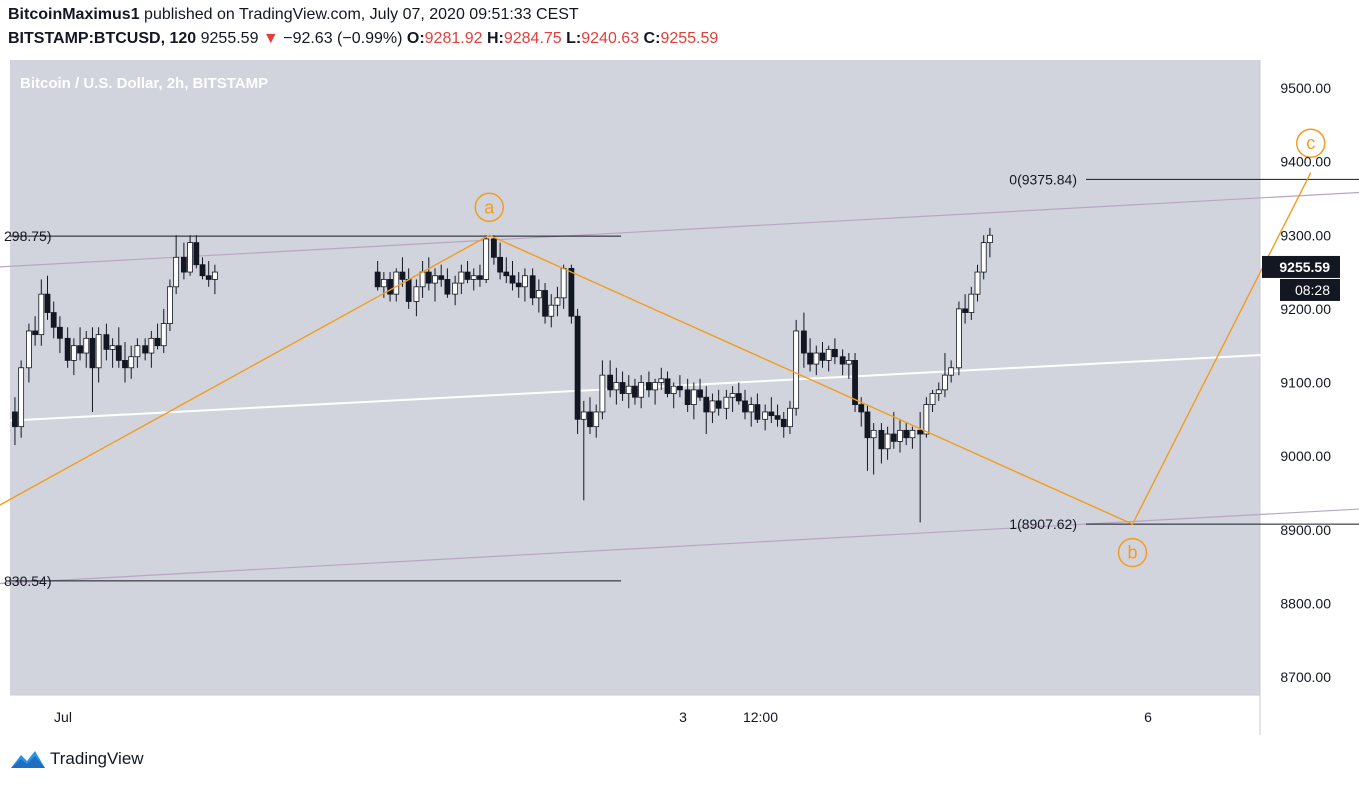 The width and height of the screenshot is (1359, 785). I want to click on price-axis, so click(1309, 397).